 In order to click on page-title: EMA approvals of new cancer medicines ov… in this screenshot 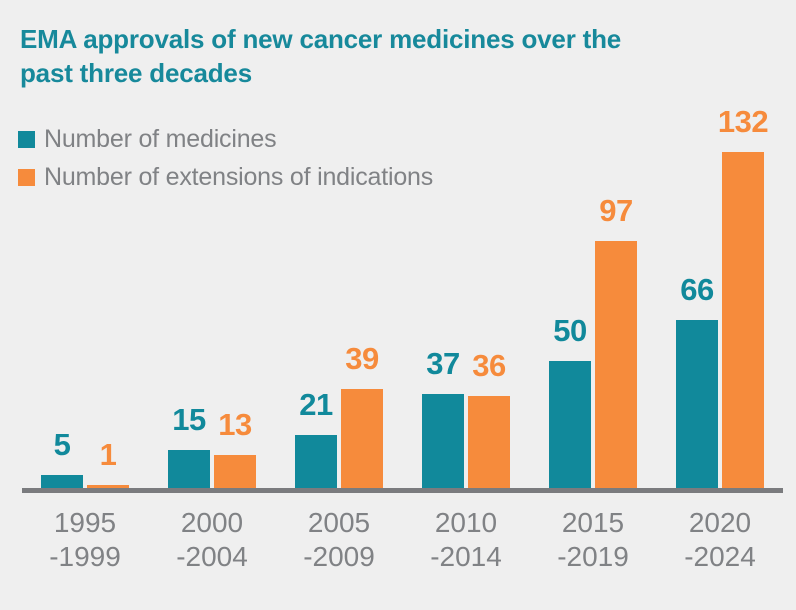, I will do `click(320, 56)`.